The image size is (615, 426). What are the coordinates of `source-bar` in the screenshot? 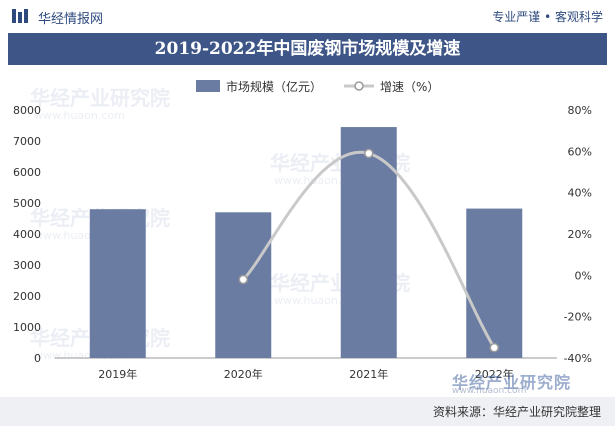 It's located at (307, 411).